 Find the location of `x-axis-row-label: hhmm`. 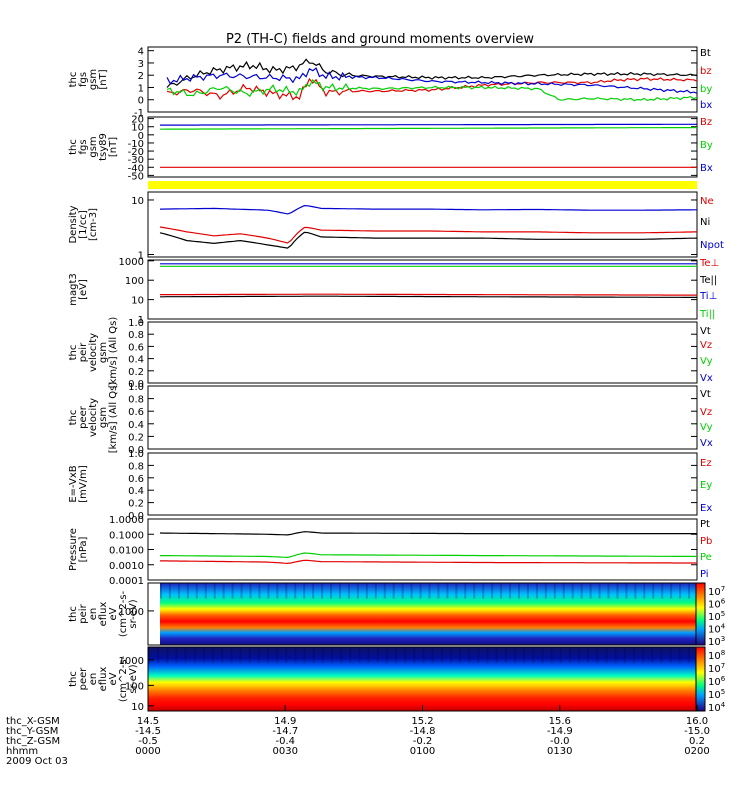

x-axis-row-label: hhmm is located at coordinates (22, 751).